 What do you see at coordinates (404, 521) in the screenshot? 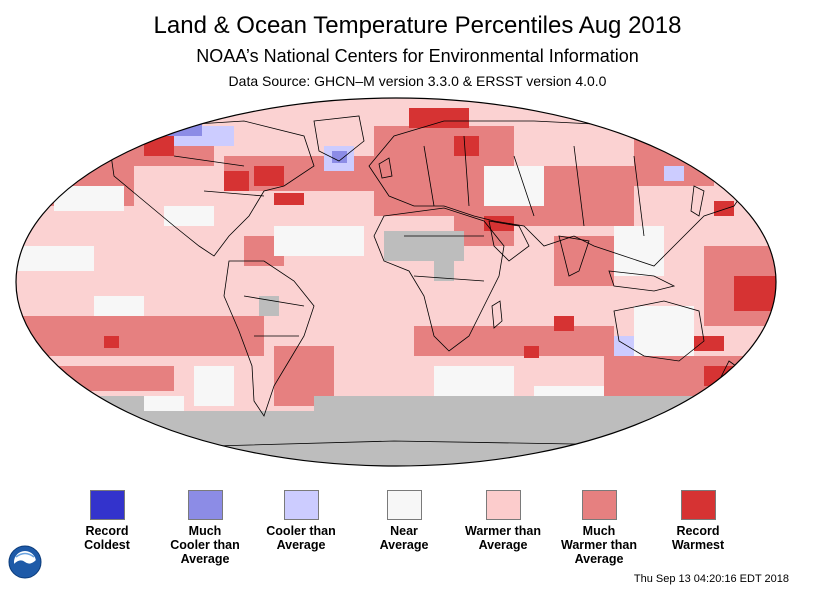
I see `legend-item-near-average: Near Average` at bounding box center [404, 521].